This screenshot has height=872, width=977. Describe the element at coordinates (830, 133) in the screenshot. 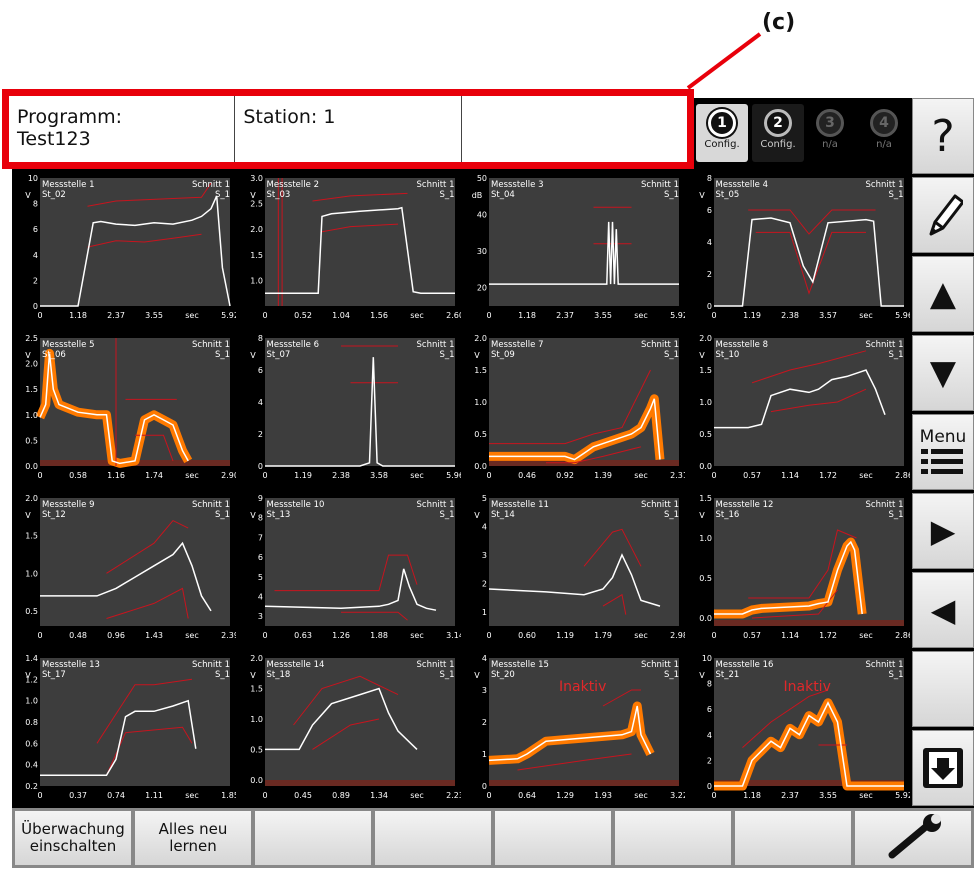

I see `station-button-3: 3 n/a` at that location.